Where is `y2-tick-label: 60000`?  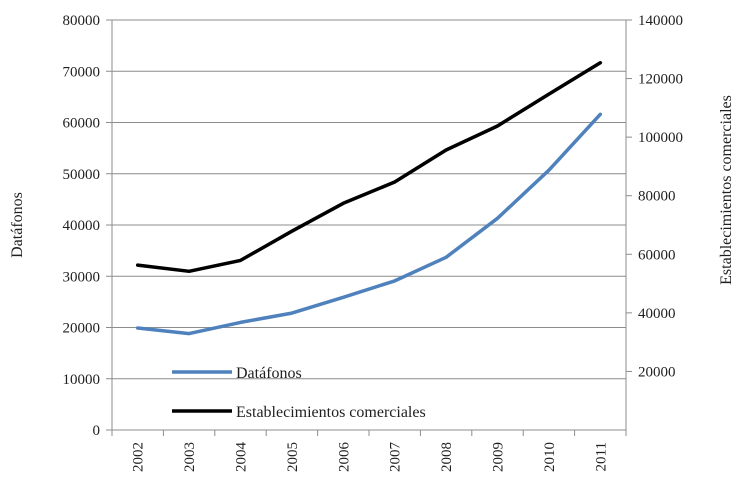
y2-tick-label: 60000 is located at coordinates (657, 255).